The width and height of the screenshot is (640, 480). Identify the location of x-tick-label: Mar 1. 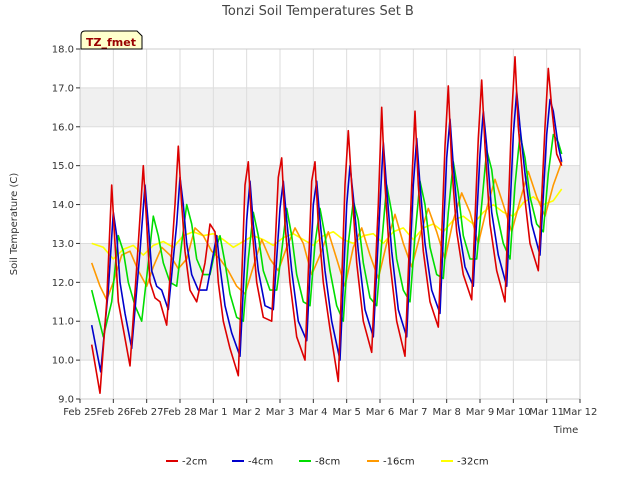
(213, 412).